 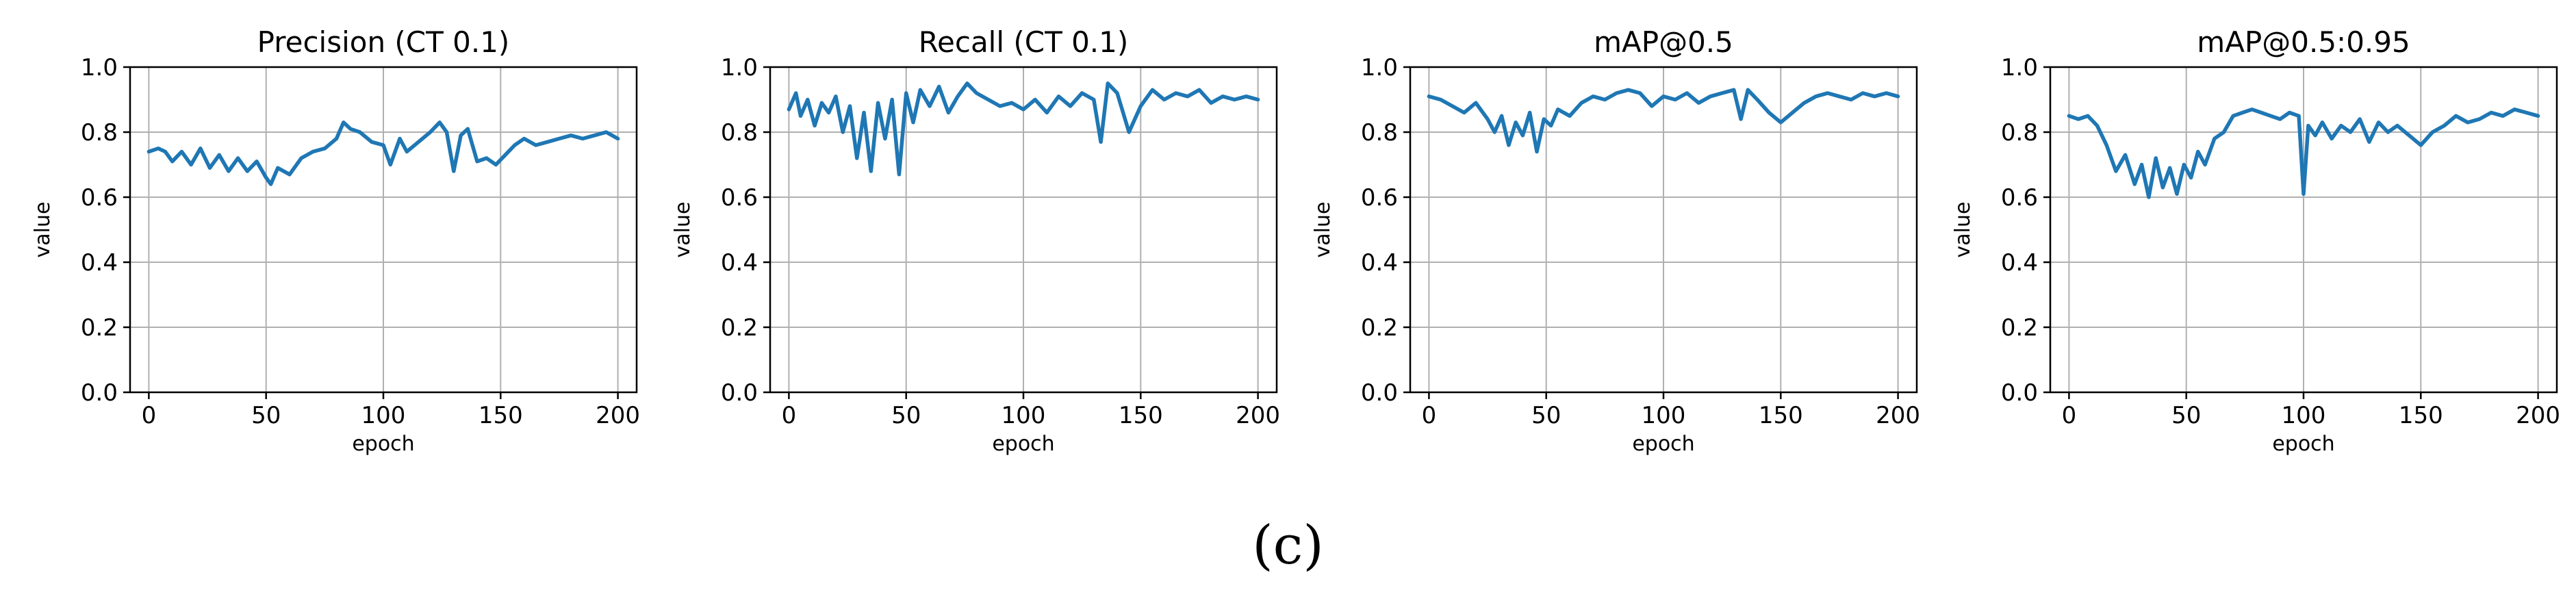 I want to click on chart-title: Precision (CT 0.1), so click(x=383, y=42).